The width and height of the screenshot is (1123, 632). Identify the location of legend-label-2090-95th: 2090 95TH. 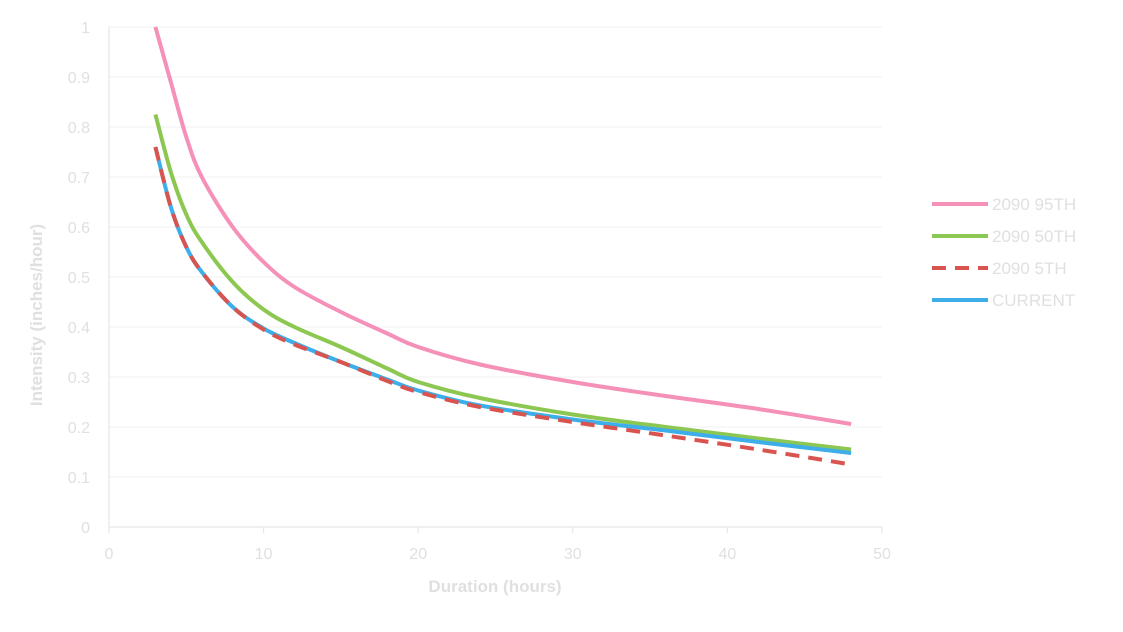
(1034, 204).